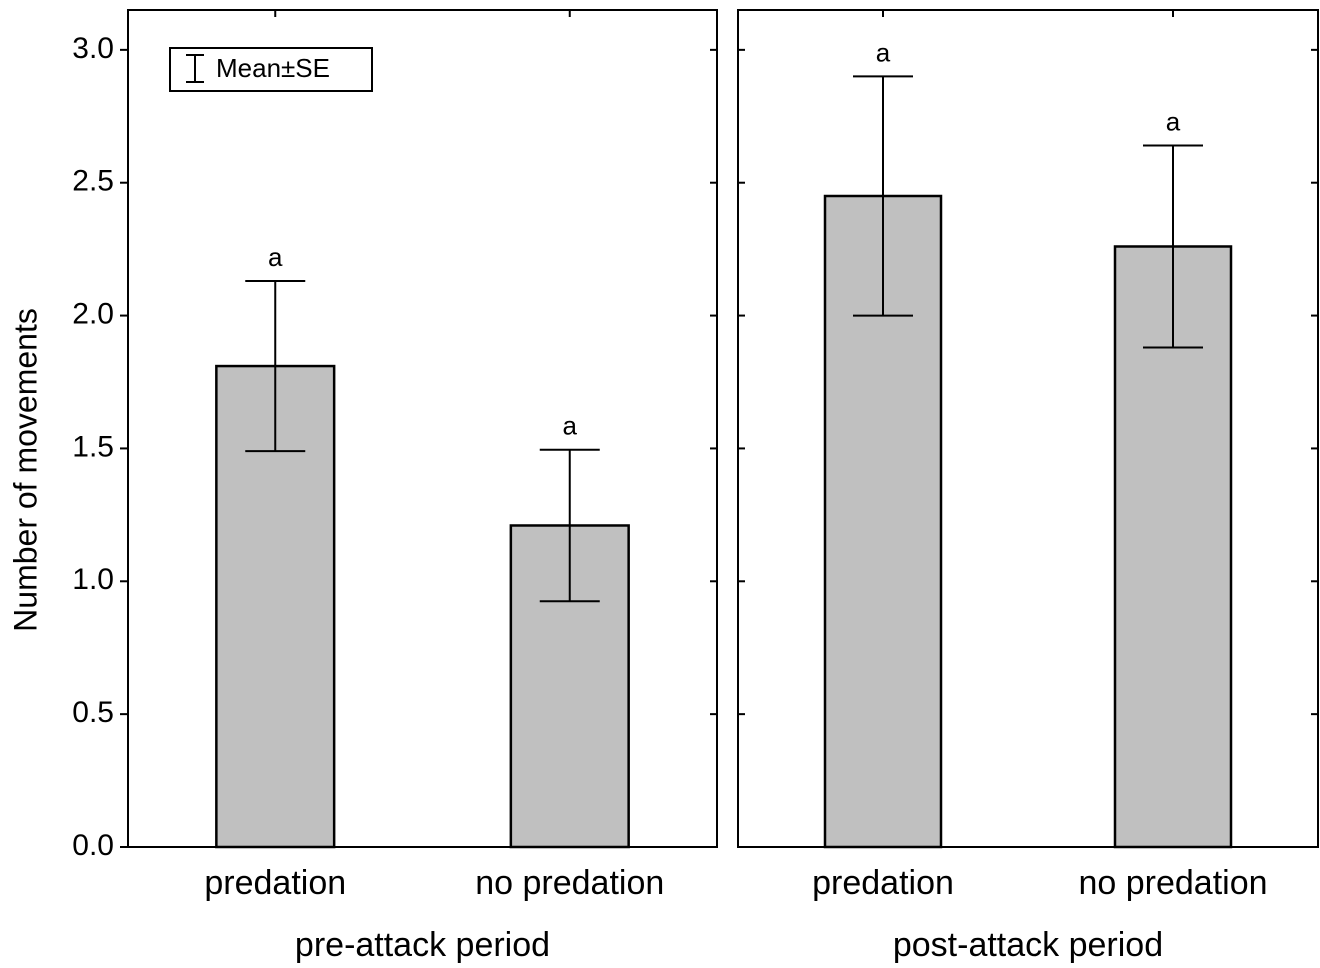 The height and width of the screenshot is (968, 1320). What do you see at coordinates (93, 579) in the screenshot?
I see `y-tick-label: 1.0` at bounding box center [93, 579].